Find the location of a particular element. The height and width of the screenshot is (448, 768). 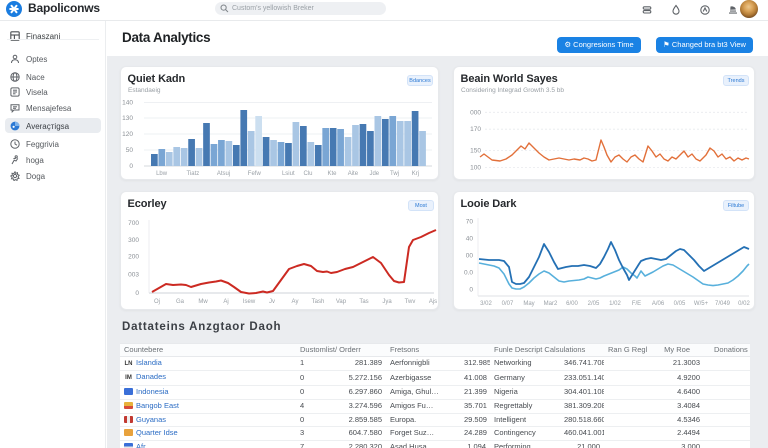

svg-text: 170 is located at coordinates (475, 129).